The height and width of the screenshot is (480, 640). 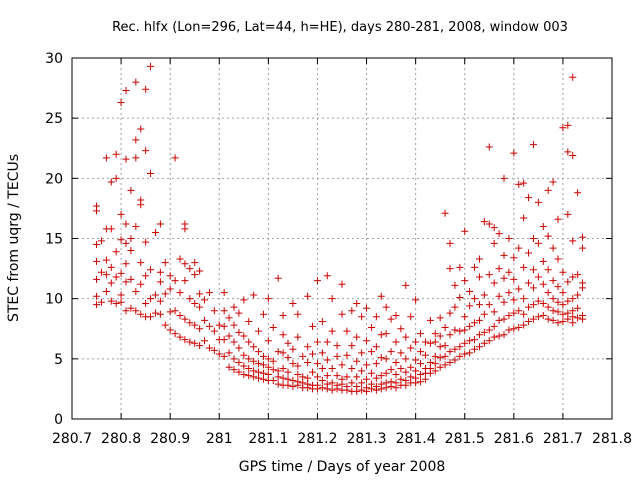 I want to click on x-tick-label: 281.4, so click(x=416, y=439).